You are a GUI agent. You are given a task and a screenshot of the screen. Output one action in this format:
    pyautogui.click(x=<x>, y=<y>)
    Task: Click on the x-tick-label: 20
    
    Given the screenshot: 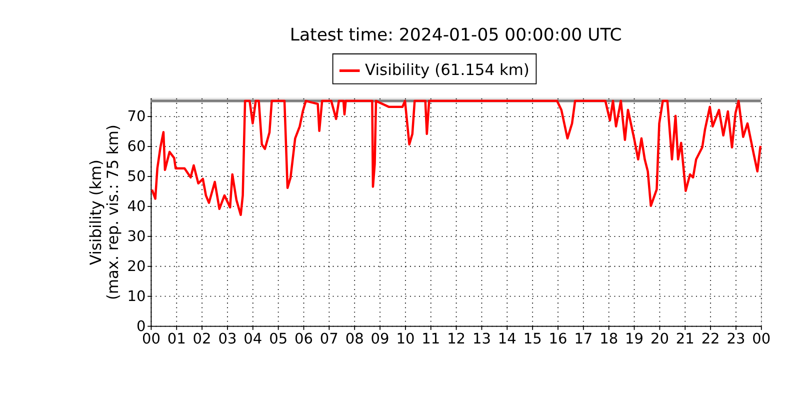 What is the action you would take?
    pyautogui.click(x=659, y=340)
    